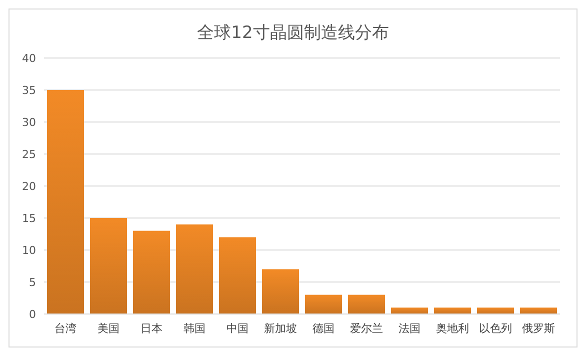 The width and height of the screenshot is (586, 356). I want to click on x-tick-label: 中国, so click(237, 328).